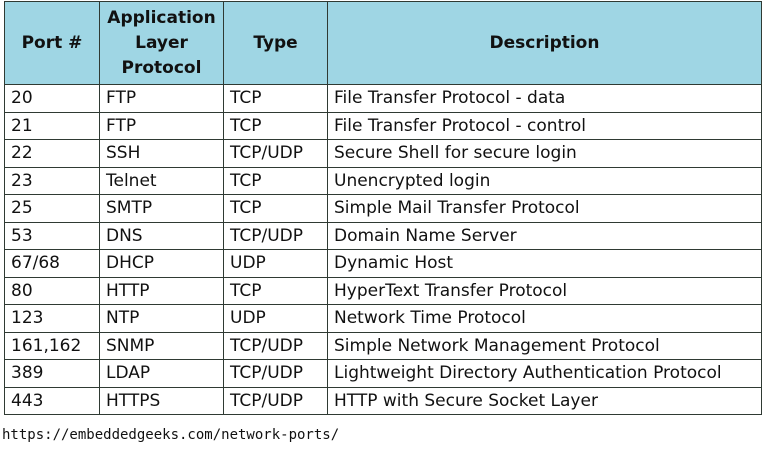 This screenshot has height=454, width=764. Describe the element at coordinates (52, 180) in the screenshot. I see `cell-port: 23` at that location.